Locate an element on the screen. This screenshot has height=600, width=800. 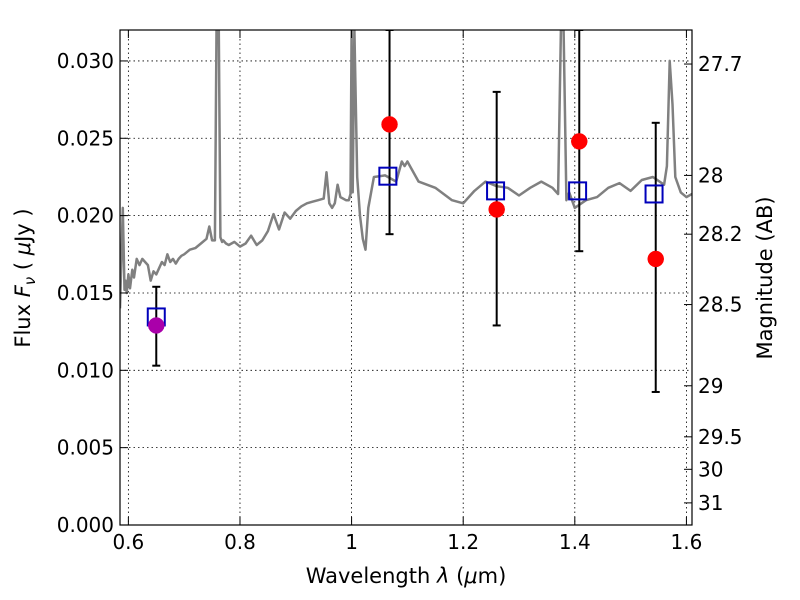
x-tick-label: 0.8 is located at coordinates (240, 542).